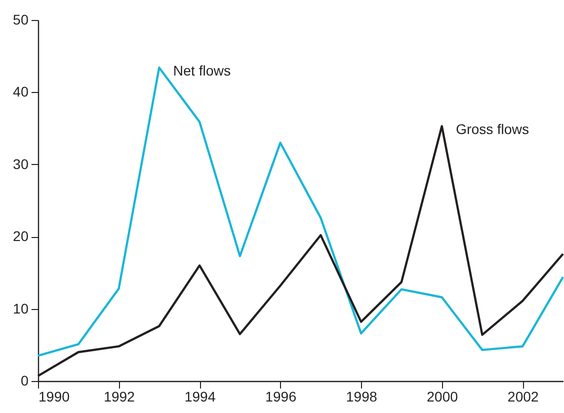 The image size is (564, 413). I want to click on series-label: Net flows, so click(202, 70).